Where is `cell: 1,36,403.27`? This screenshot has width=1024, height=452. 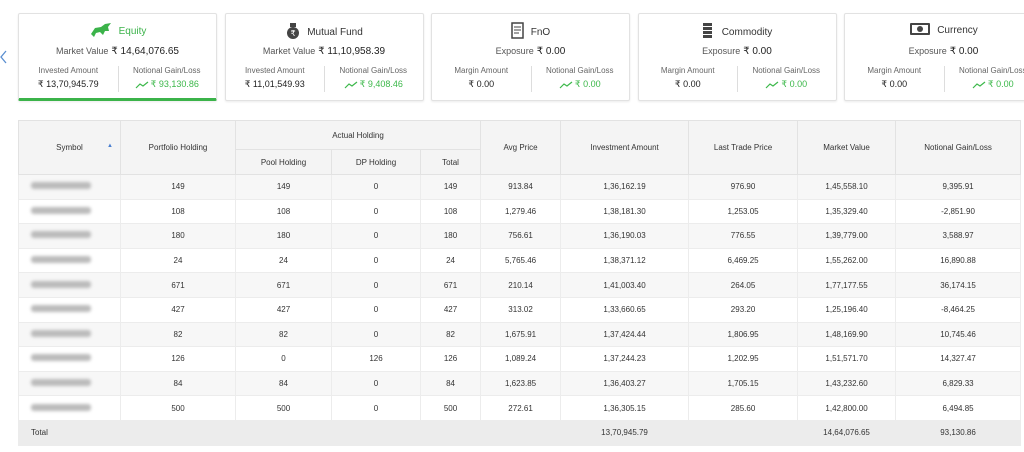 cell: 1,36,403.27 is located at coordinates (625, 383).